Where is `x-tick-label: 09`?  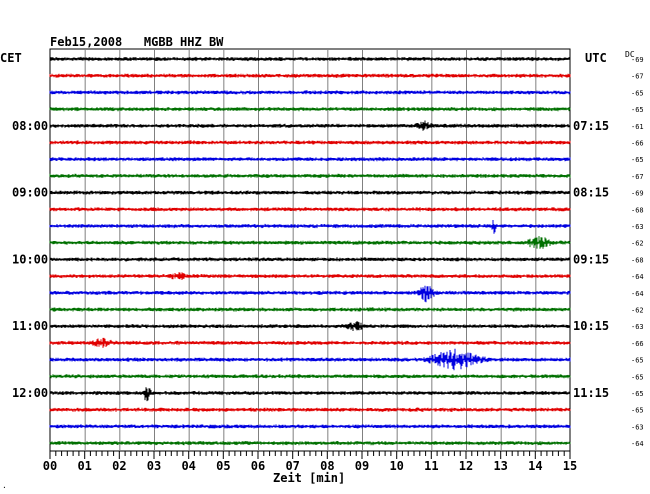
x-tick-label: 09 is located at coordinates (362, 466).